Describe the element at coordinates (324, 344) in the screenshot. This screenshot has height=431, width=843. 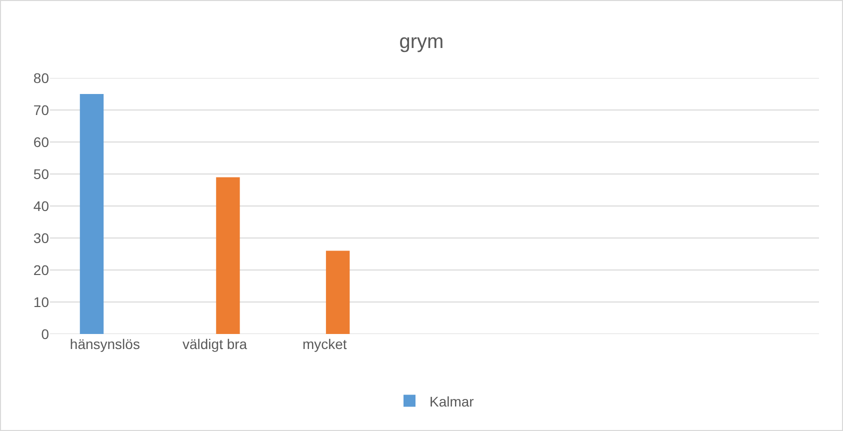
I see `x-tick-label: mycket` at that location.